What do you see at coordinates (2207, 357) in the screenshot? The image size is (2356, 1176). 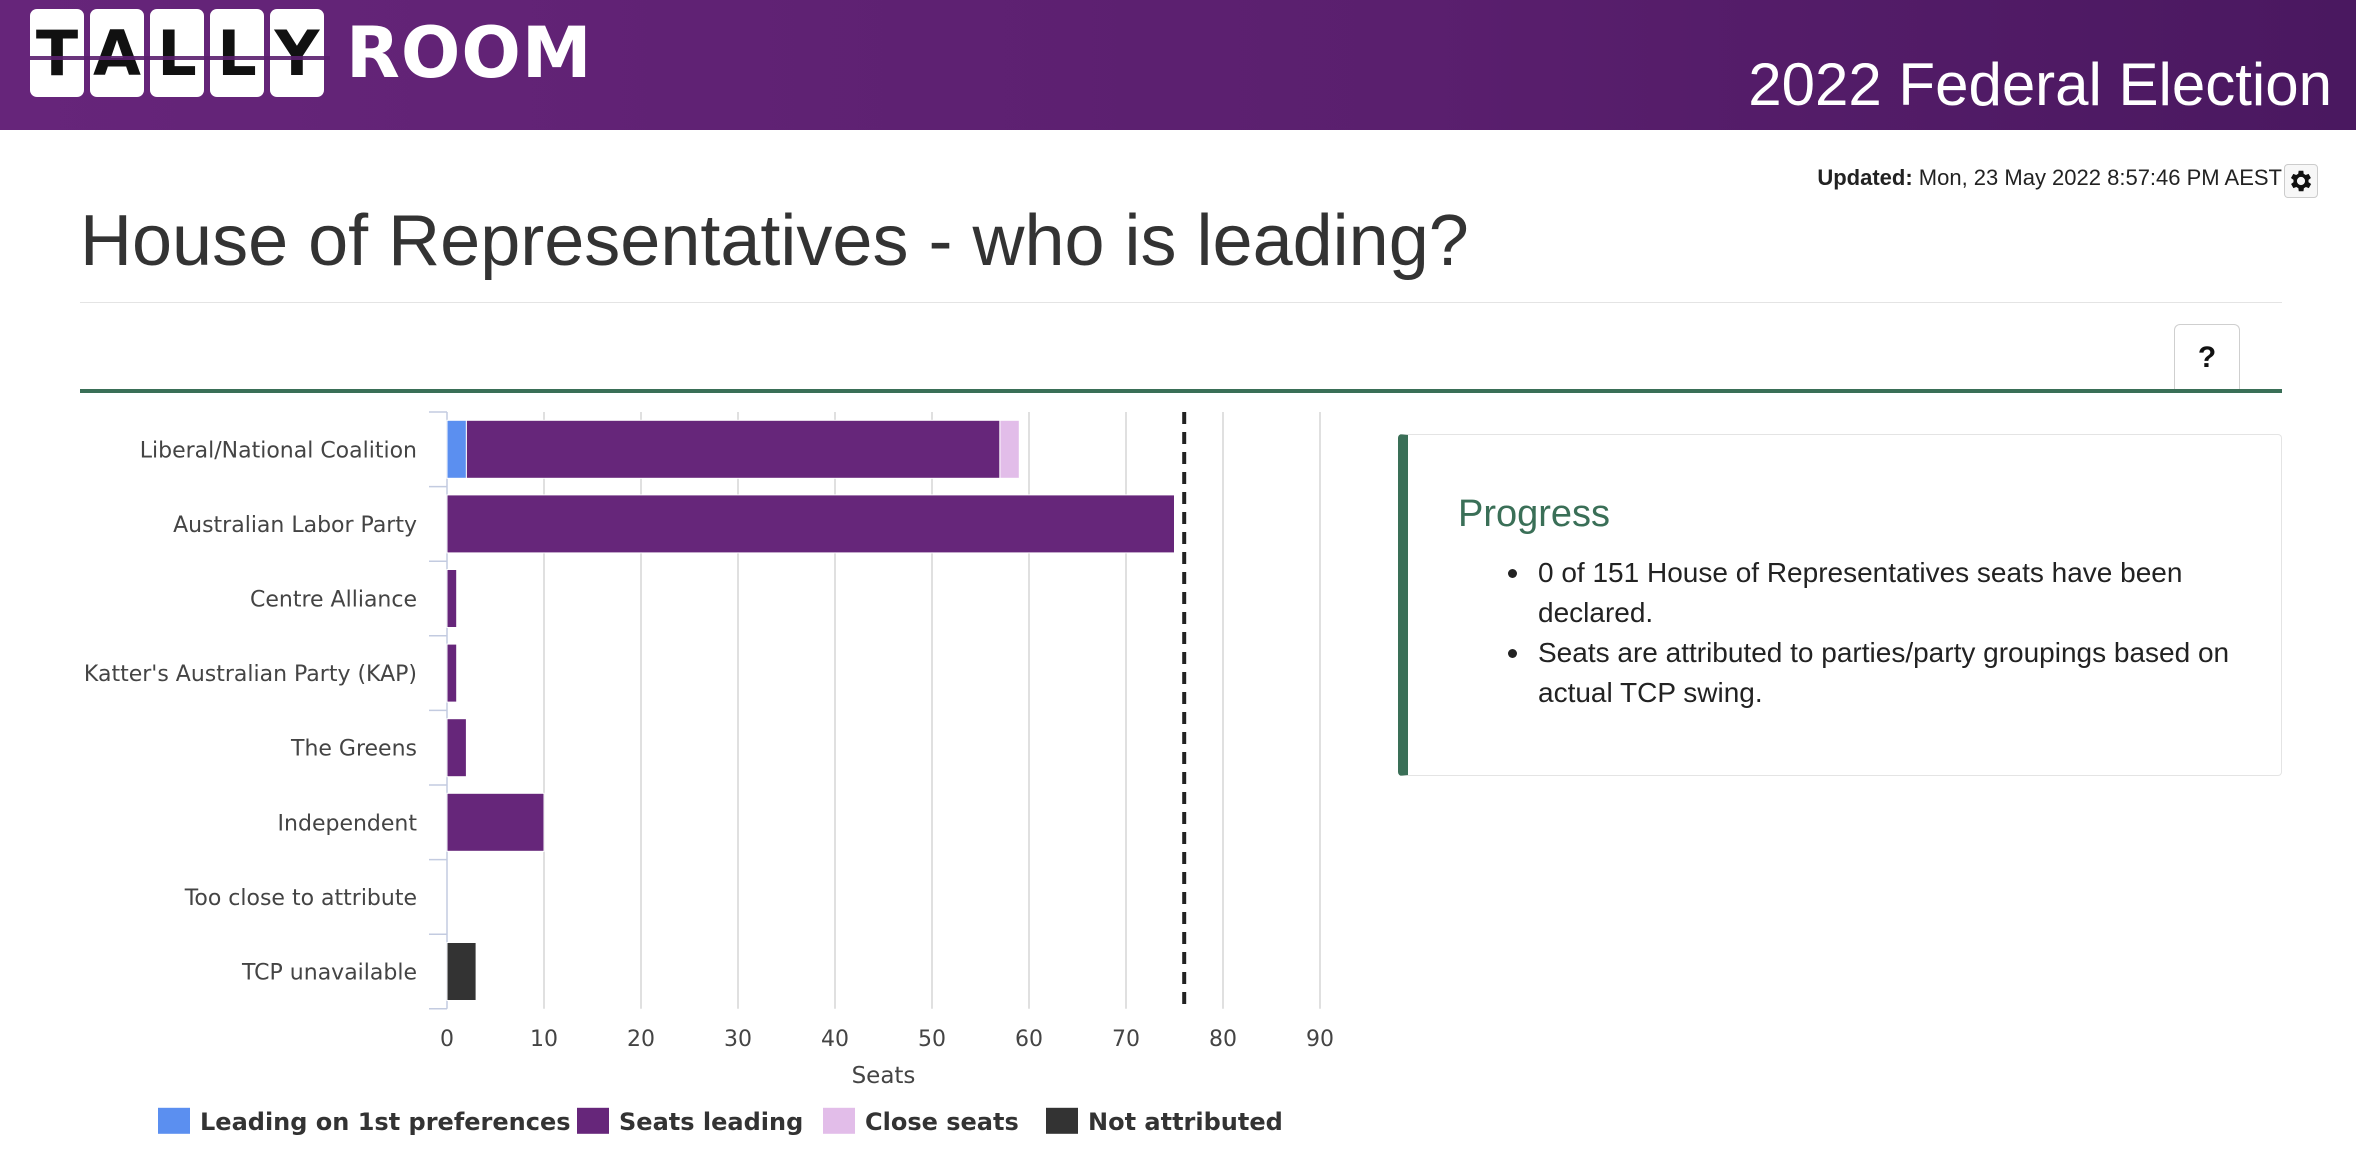 I see `help-button: ?` at bounding box center [2207, 357].